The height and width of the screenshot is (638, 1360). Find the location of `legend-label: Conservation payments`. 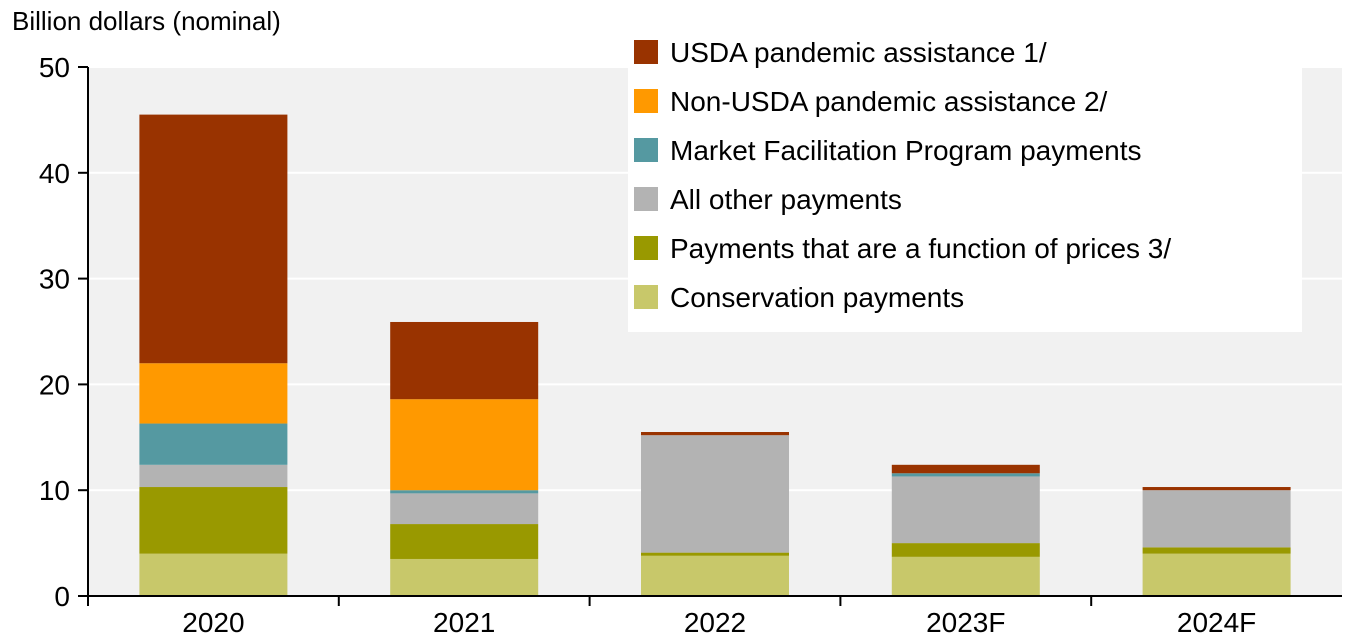

legend-label: Conservation payments is located at coordinates (817, 297).